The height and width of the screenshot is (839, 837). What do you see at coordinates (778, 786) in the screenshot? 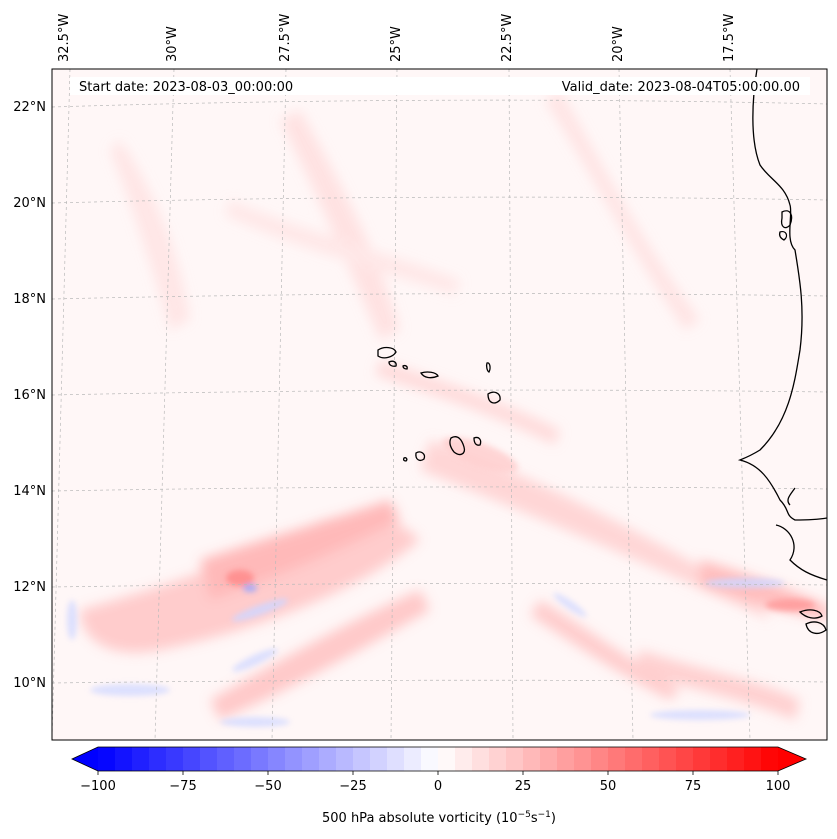
I see `colorbar-tick-label: 100` at bounding box center [778, 786].